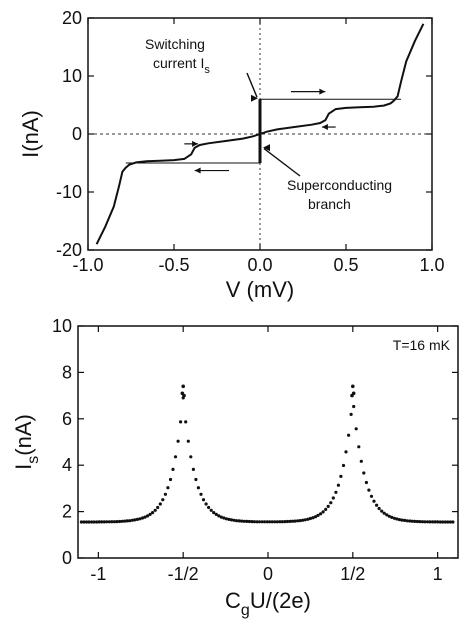 The width and height of the screenshot is (474, 634). Describe the element at coordinates (23, 435) in the screenshot. I see `y-axis-label-rest: (nA)` at that location.